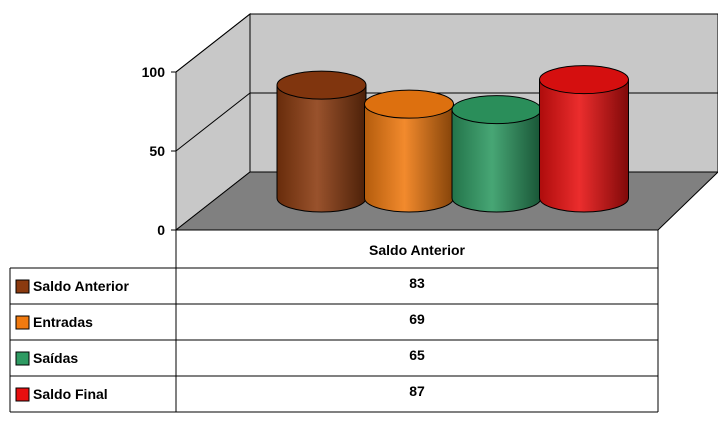 This screenshot has height=422, width=718. I want to click on legend-label: Entradas, so click(63, 322).